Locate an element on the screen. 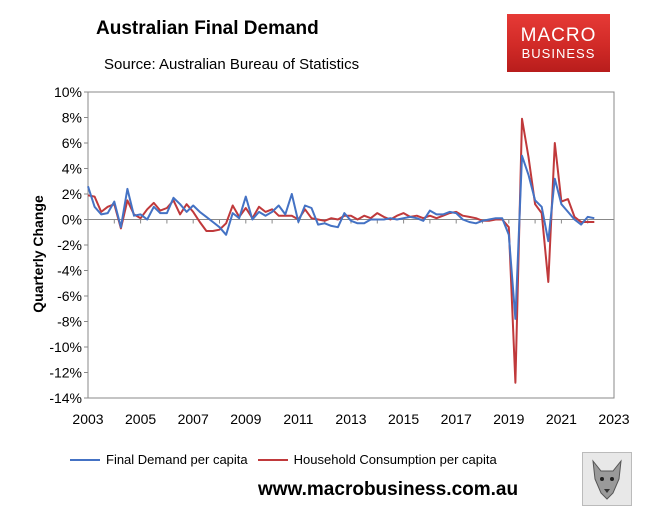 The width and height of the screenshot is (646, 519). legend-item-household-consumption: Household Consumption per capita is located at coordinates (377, 459).